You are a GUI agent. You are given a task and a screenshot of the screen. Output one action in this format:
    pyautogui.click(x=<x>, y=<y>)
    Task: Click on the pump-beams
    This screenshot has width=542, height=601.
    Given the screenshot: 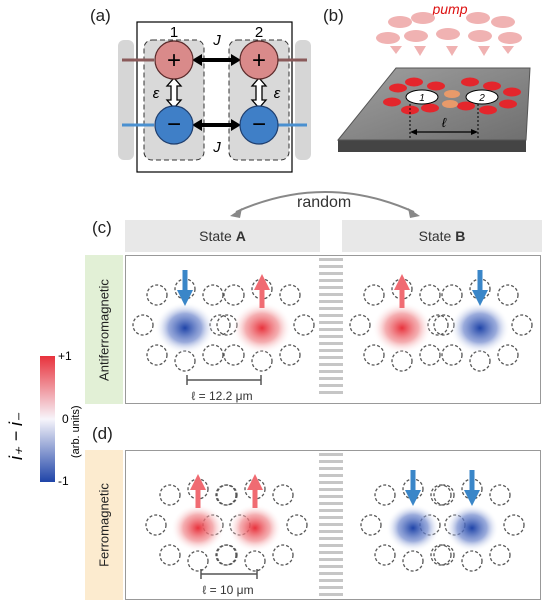 What is the action you would take?
    pyautogui.click(x=449, y=34)
    